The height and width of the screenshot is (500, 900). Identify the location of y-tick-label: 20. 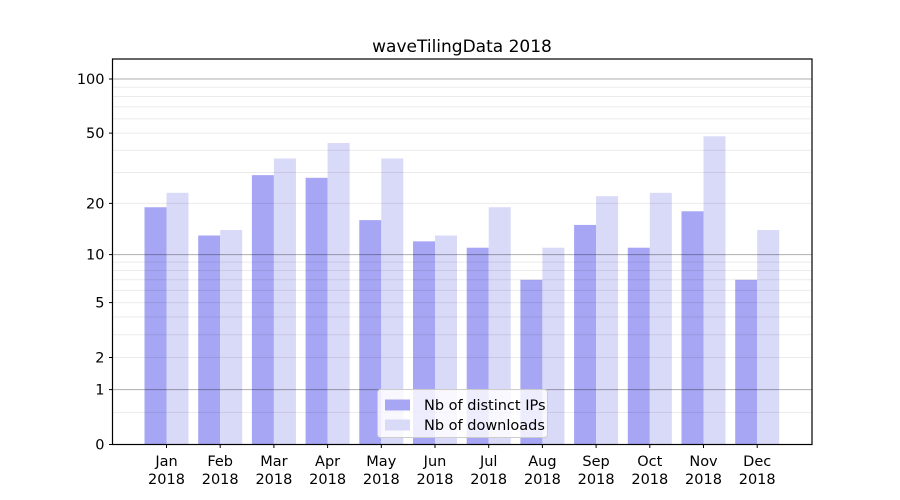
(95, 204).